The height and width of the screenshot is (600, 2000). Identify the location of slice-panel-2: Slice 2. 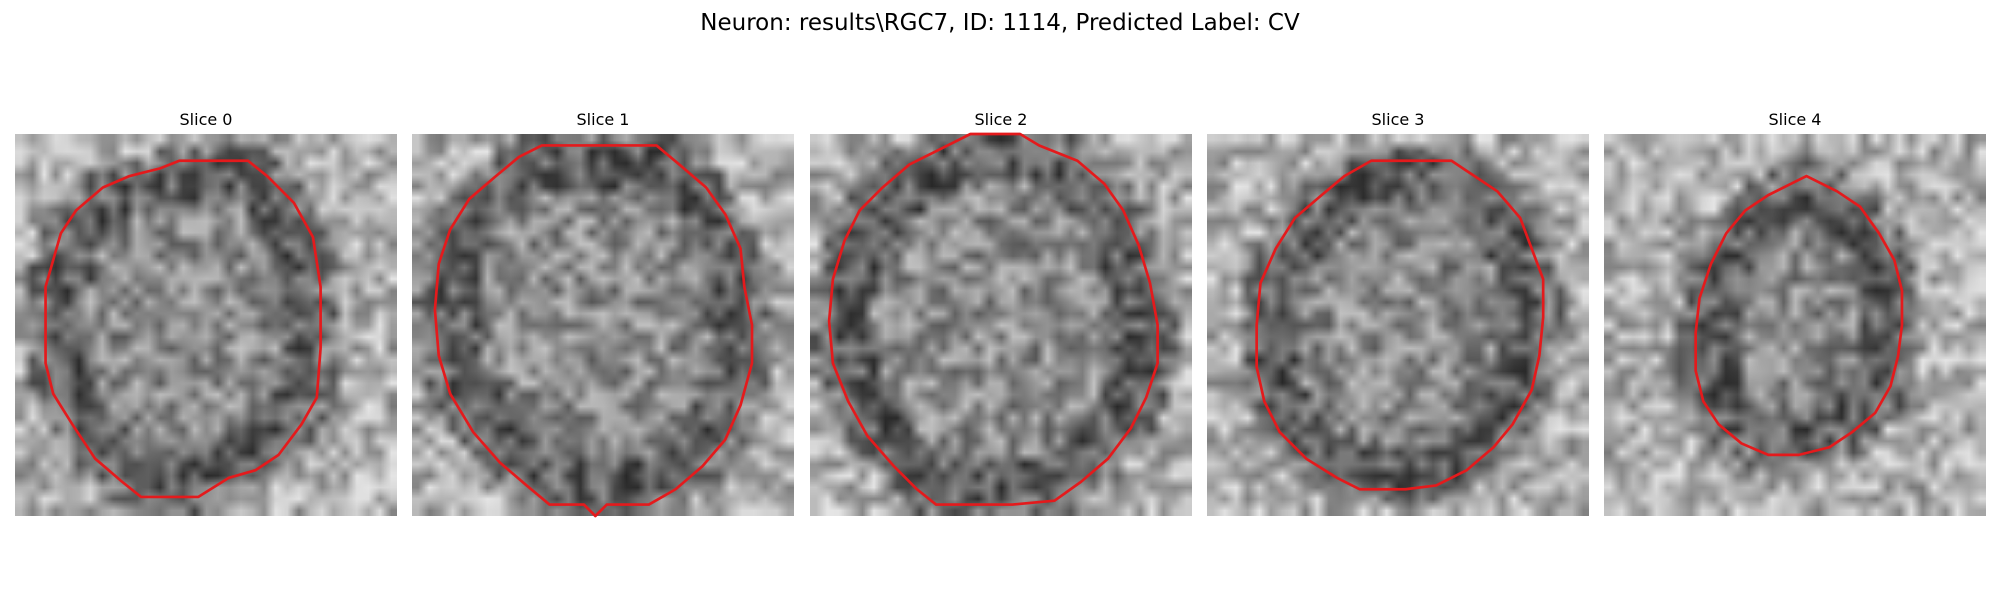
(1001, 312).